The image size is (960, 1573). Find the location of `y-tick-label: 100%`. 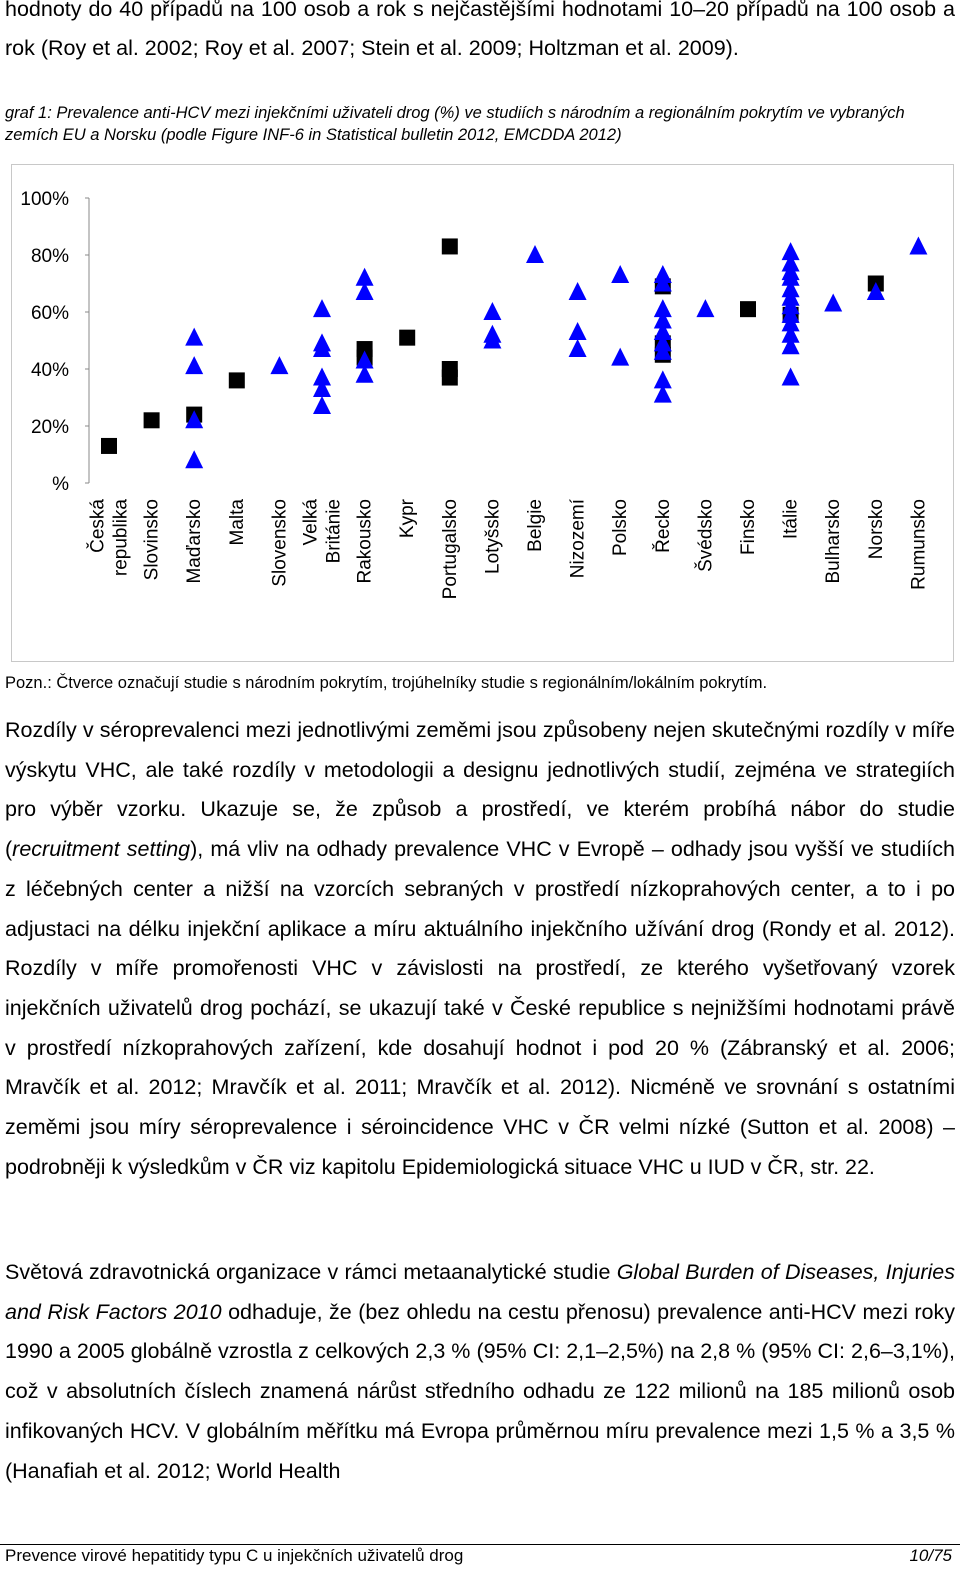

y-tick-label: 100% is located at coordinates (44, 199).